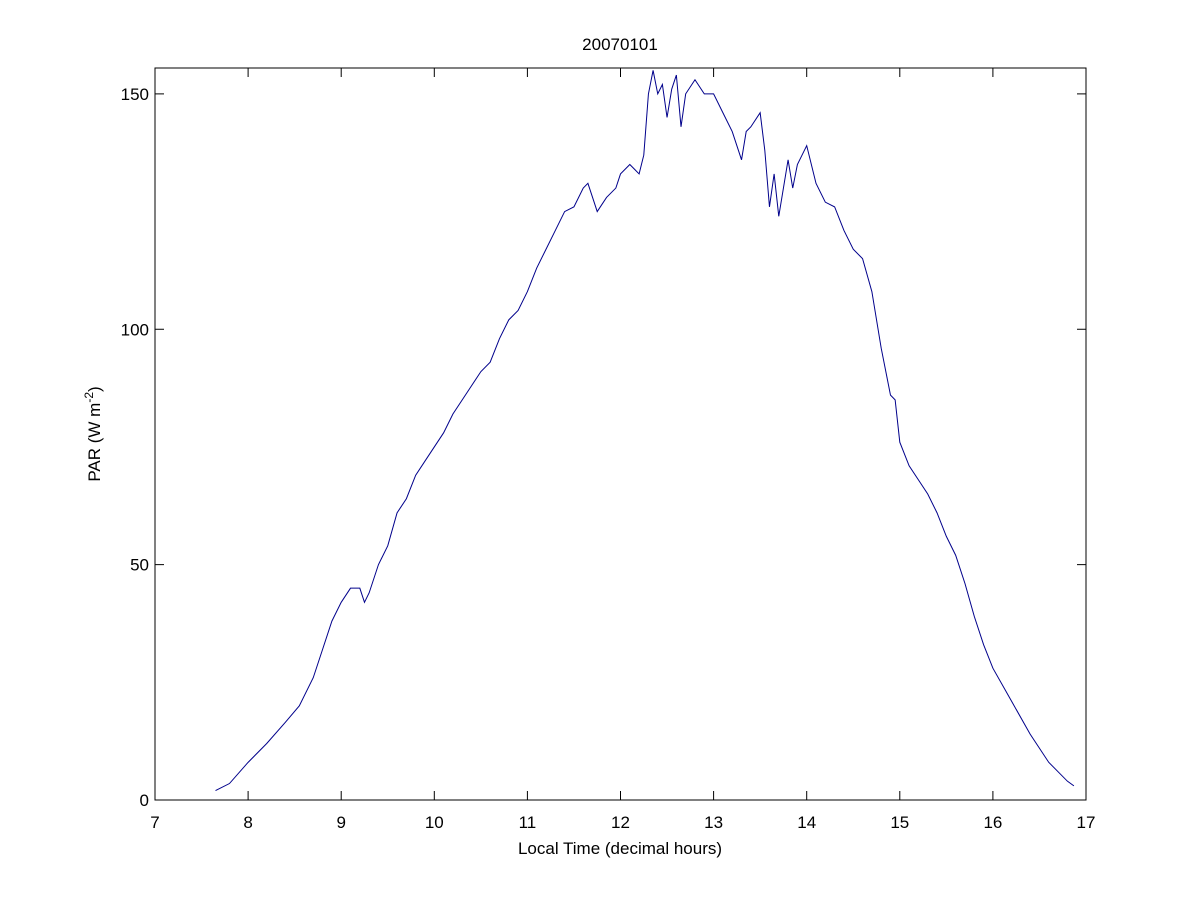 The image size is (1200, 900). I want to click on x-tick-label: 7, so click(154, 822).